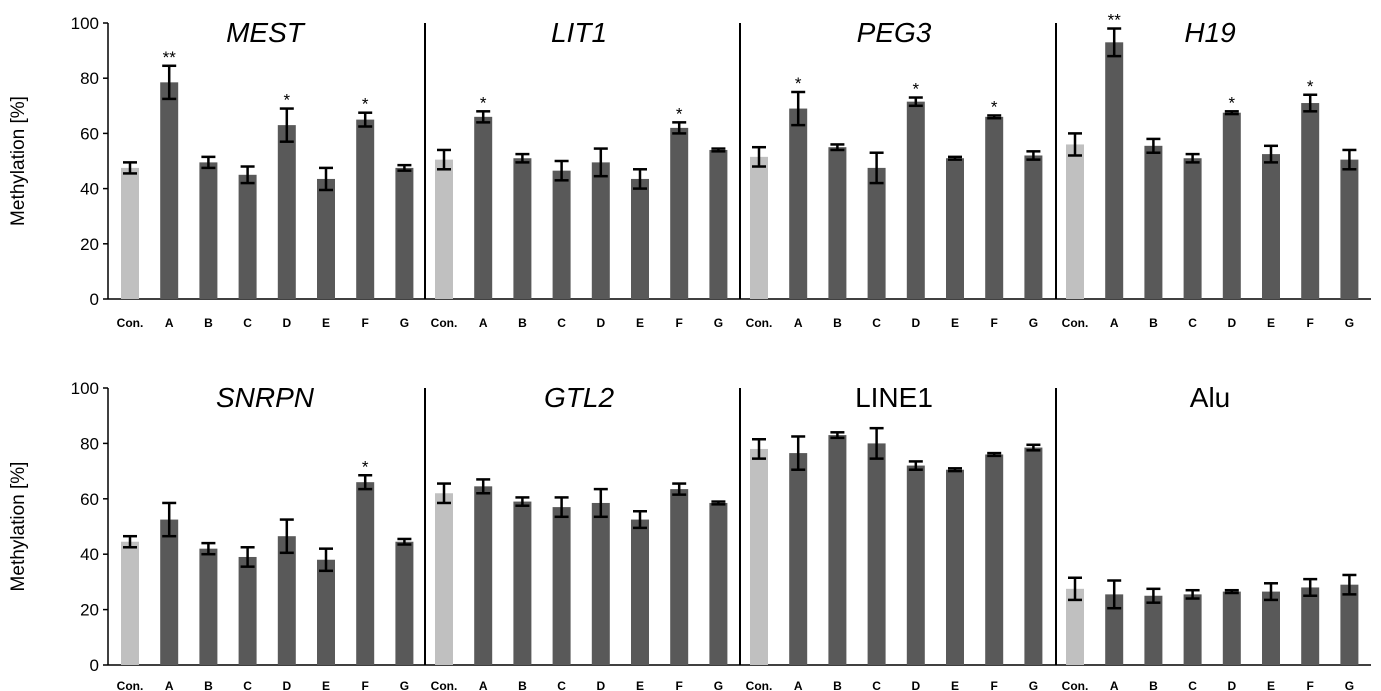 This screenshot has height=691, width=1381. Describe the element at coordinates (18, 527) in the screenshot. I see `y-axis-label: Methylation [%]` at that location.